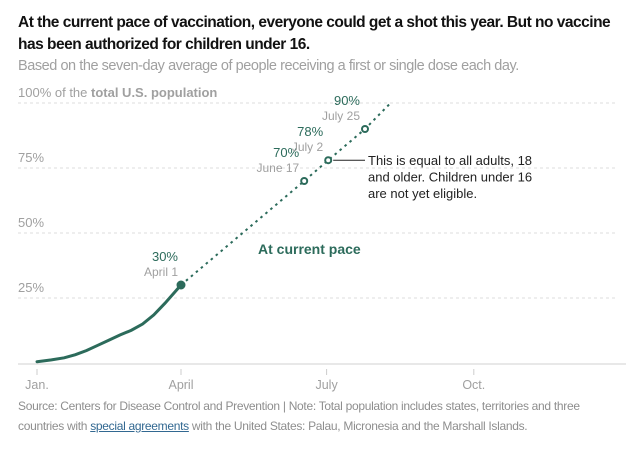 The height and width of the screenshot is (459, 644). I want to click on marker-date: June 17, so click(277, 168).